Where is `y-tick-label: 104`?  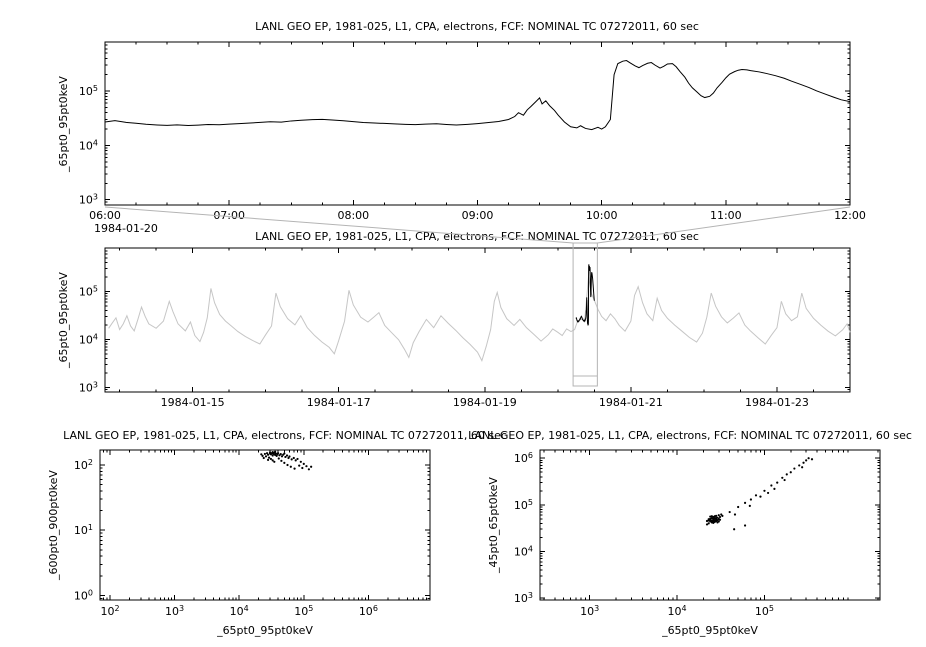 y-tick-label: 104 is located at coordinates (88, 339).